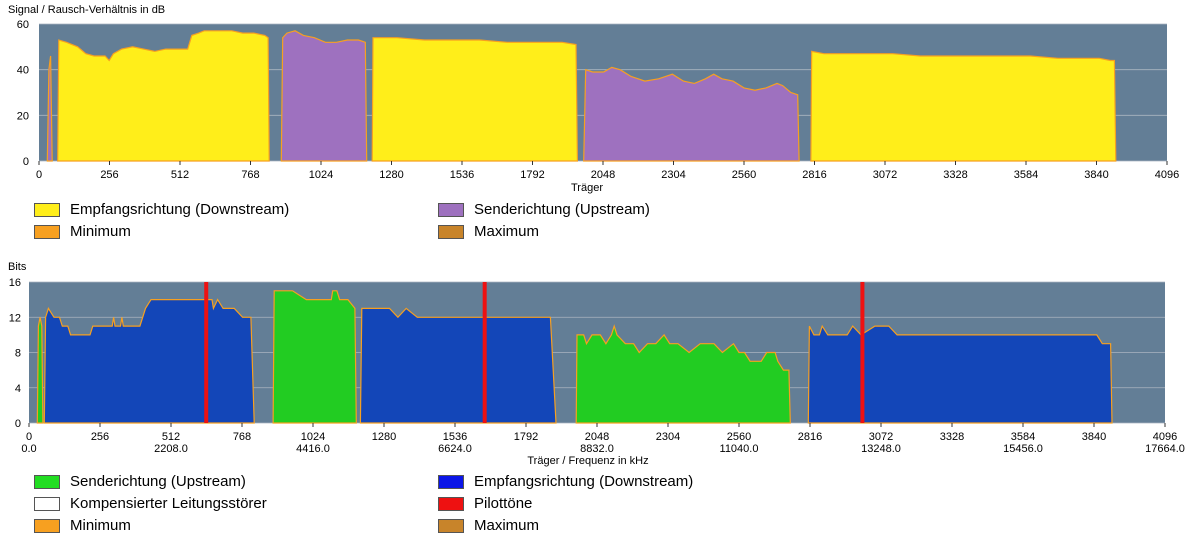 The image size is (1192, 538). I want to click on legend-label: Maximum, so click(507, 231).